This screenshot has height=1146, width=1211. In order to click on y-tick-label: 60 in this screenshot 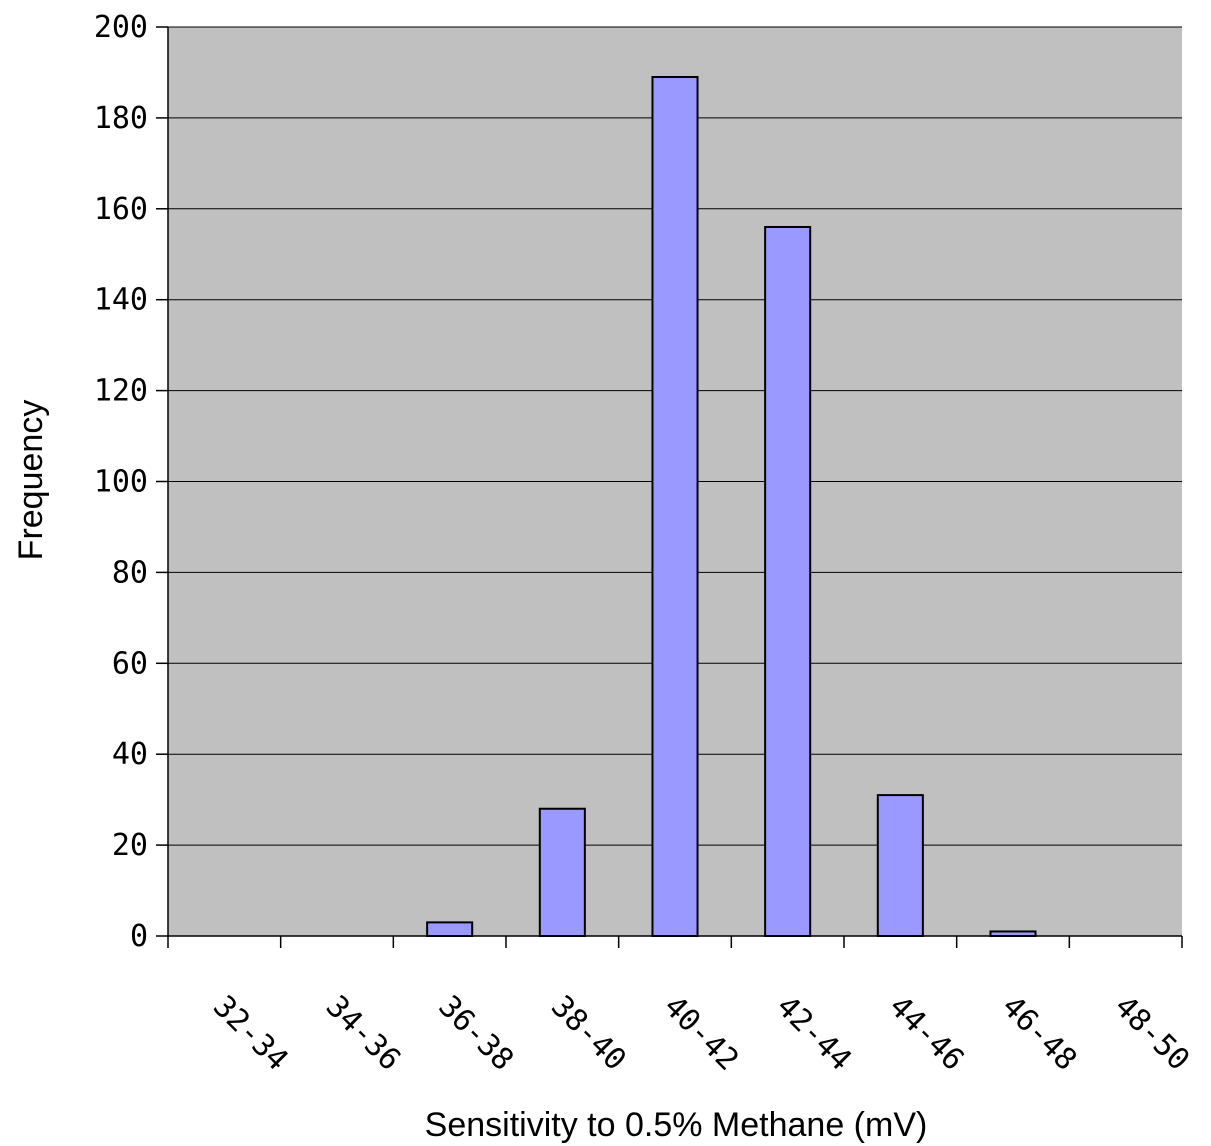, I will do `click(130, 663)`.